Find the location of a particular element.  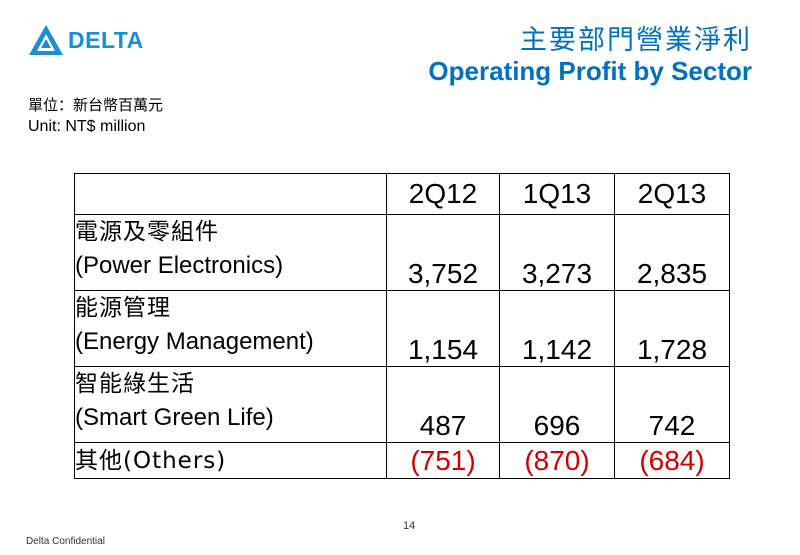

row-label-others: 其他(Others) is located at coordinates (230, 460).